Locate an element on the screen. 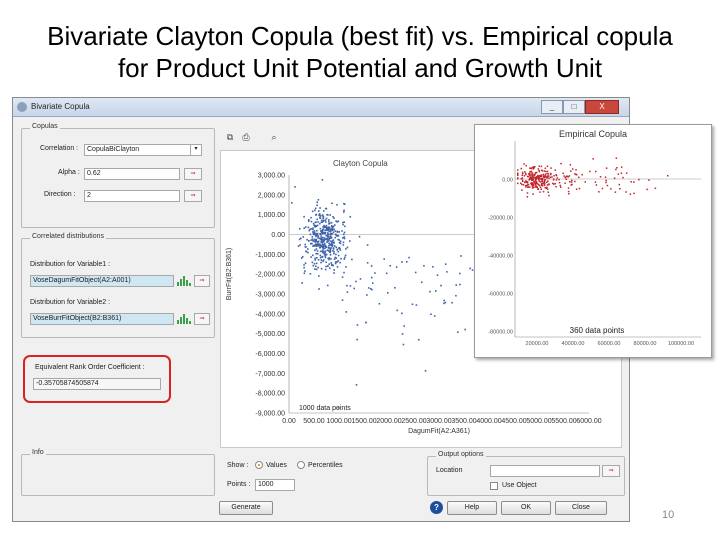  direction-input: 2 is located at coordinates (132, 196).